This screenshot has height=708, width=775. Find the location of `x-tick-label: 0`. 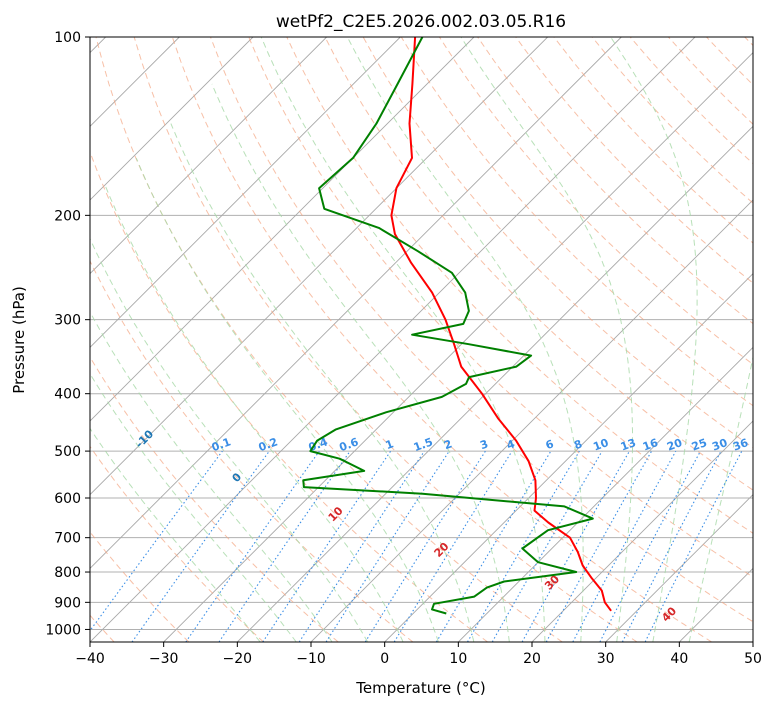

x-tick-label: 0 is located at coordinates (384, 659).